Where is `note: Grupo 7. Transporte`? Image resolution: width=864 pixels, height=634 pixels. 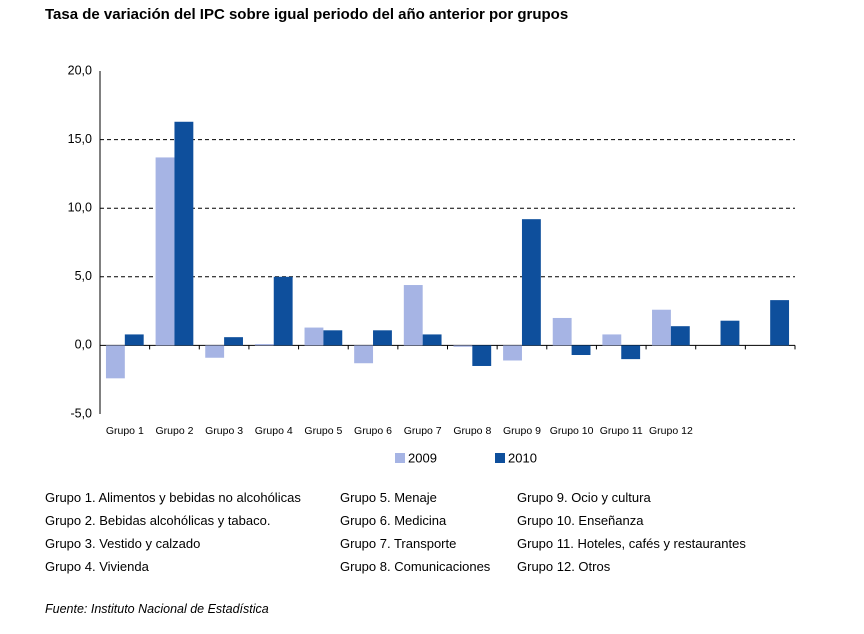 note: Grupo 7. Transporte is located at coordinates (398, 543).